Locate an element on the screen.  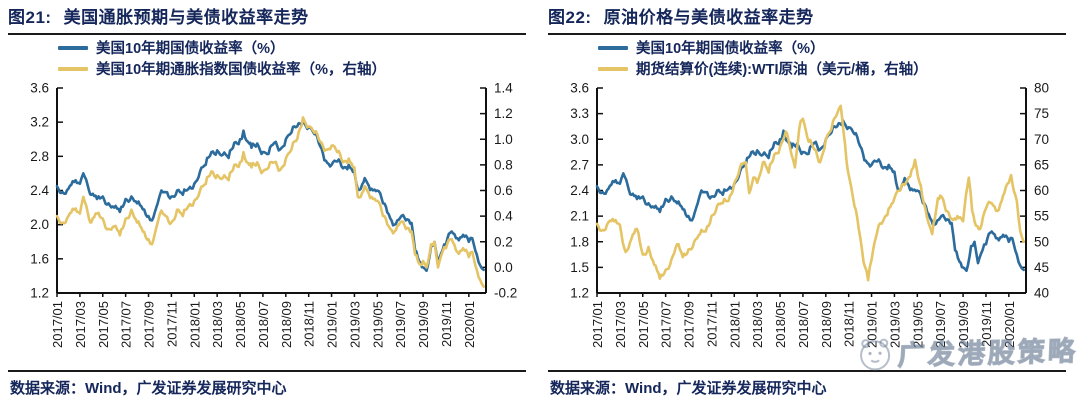
y-axis-left-tick-label: 1.6 is located at coordinates (39, 258).